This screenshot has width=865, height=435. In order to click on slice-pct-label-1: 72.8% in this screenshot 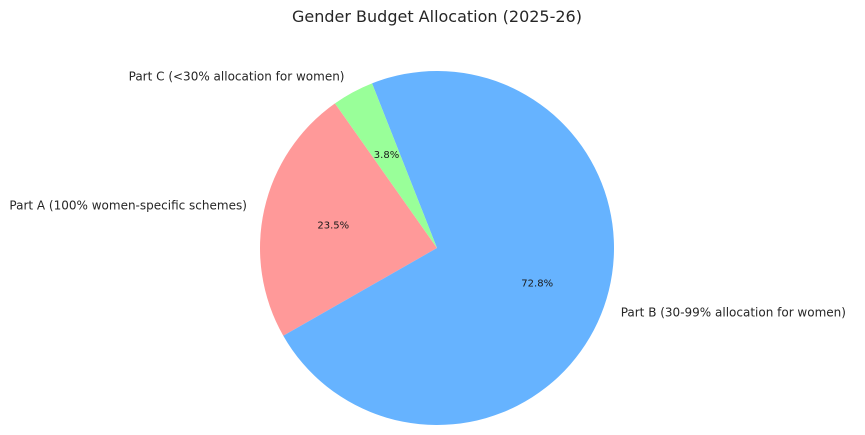, I will do `click(537, 284)`.